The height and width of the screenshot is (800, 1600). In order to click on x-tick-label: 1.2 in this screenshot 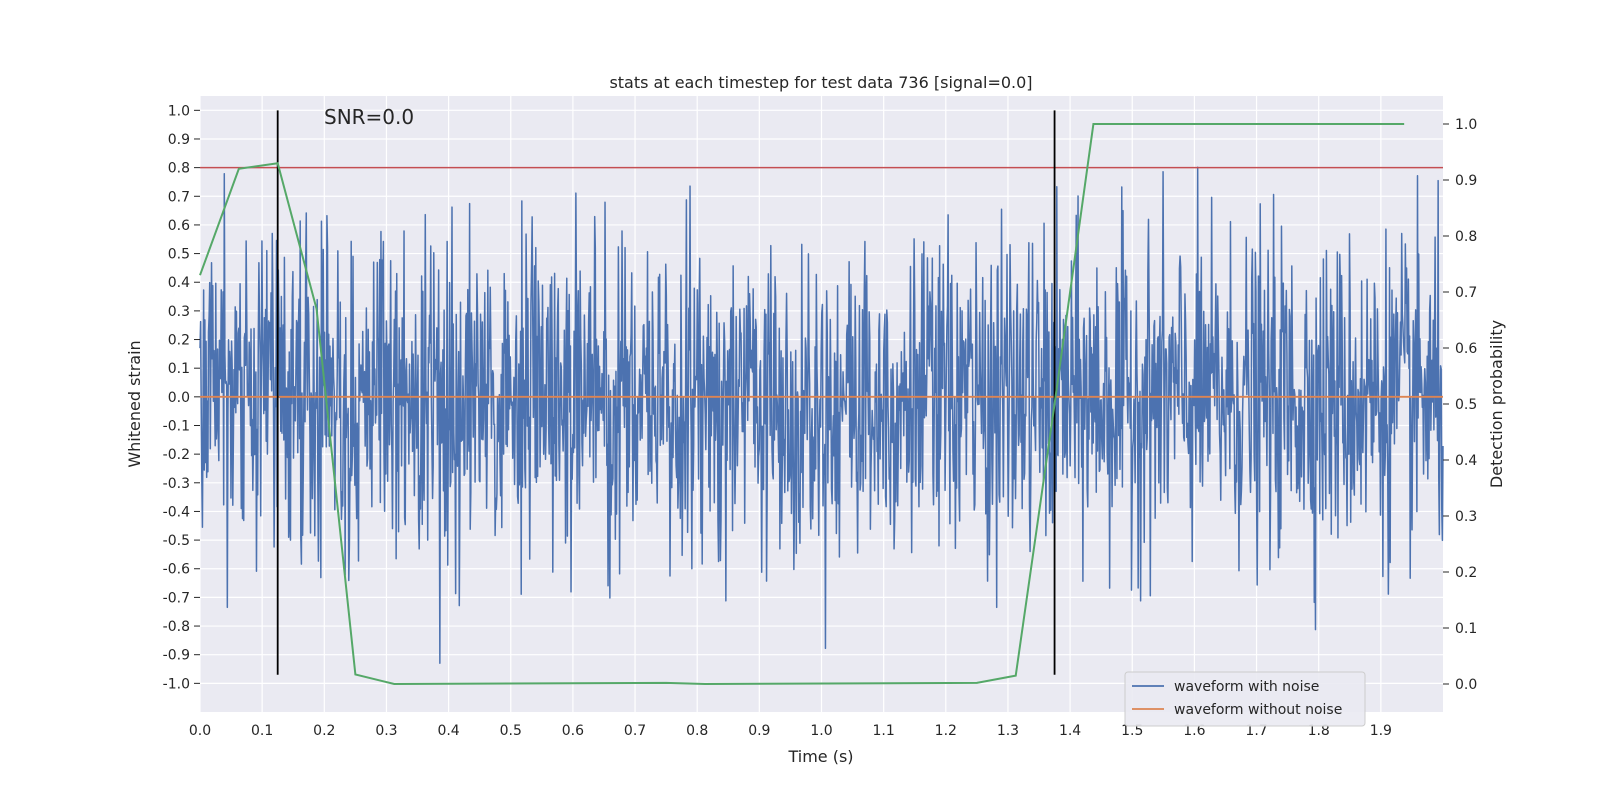, I will do `click(946, 731)`.